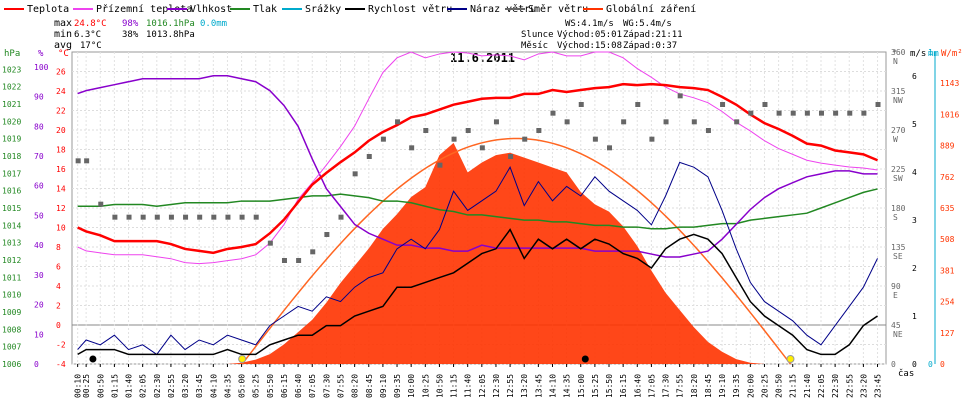  What do you see at coordinates (694, 386) in the screenshot?
I see `x-tick-label: 18:20` at bounding box center [694, 386].